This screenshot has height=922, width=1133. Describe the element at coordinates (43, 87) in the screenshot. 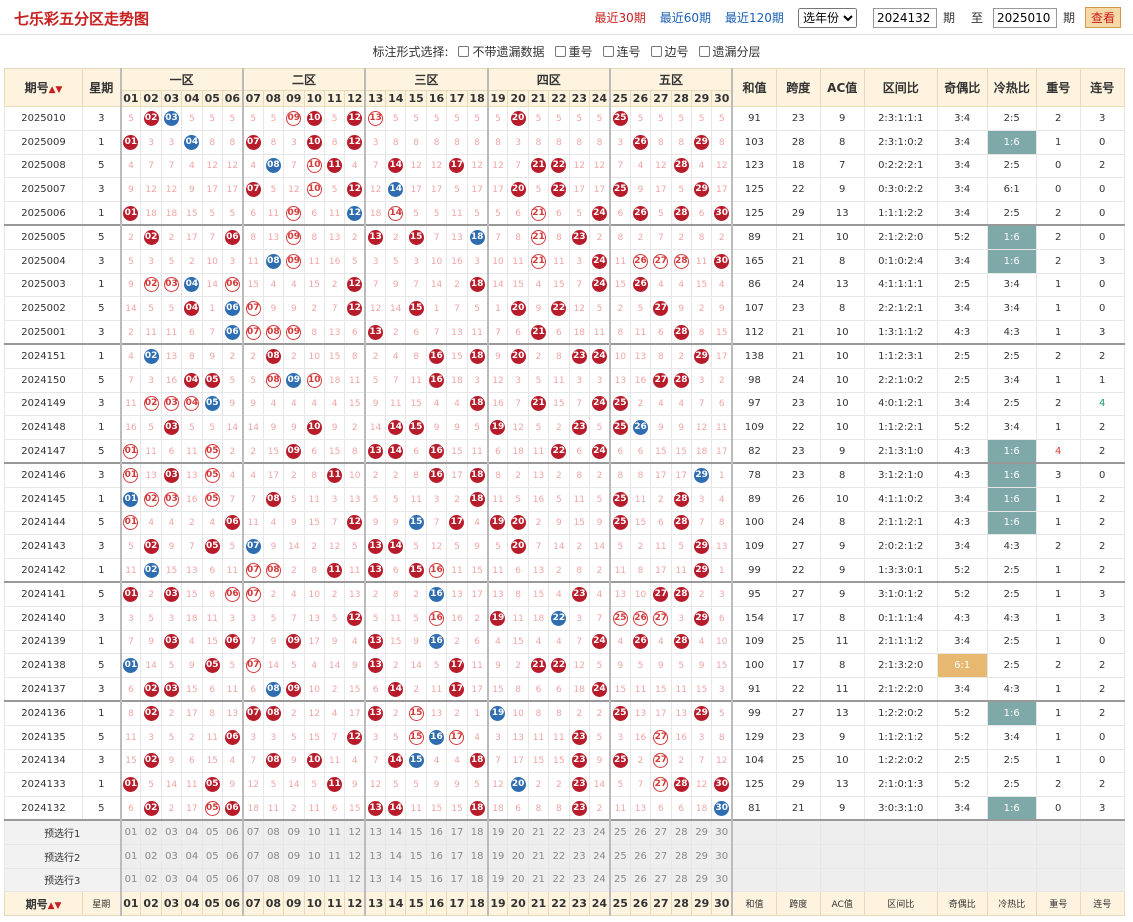

I see `column-period: 期号▲▼` at that location.